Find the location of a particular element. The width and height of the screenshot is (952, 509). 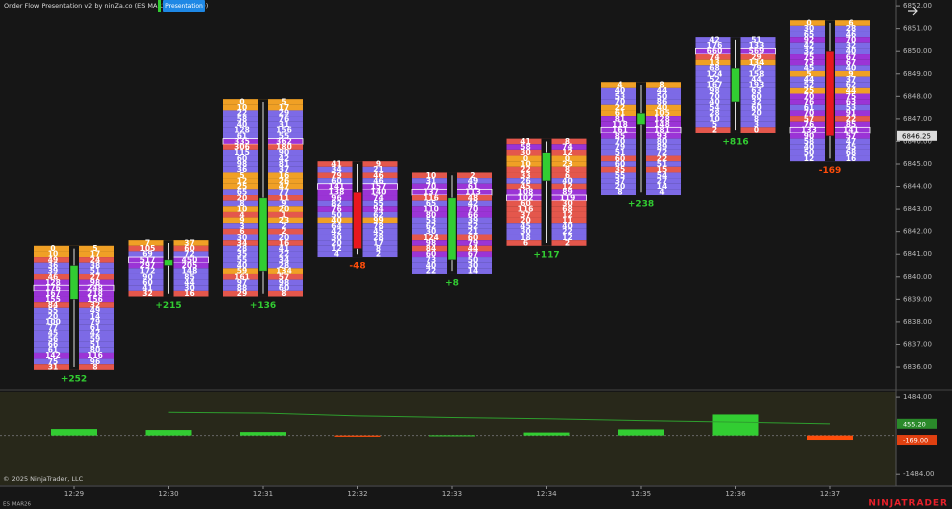

bid-volume: 41 is located at coordinates (336, 163).